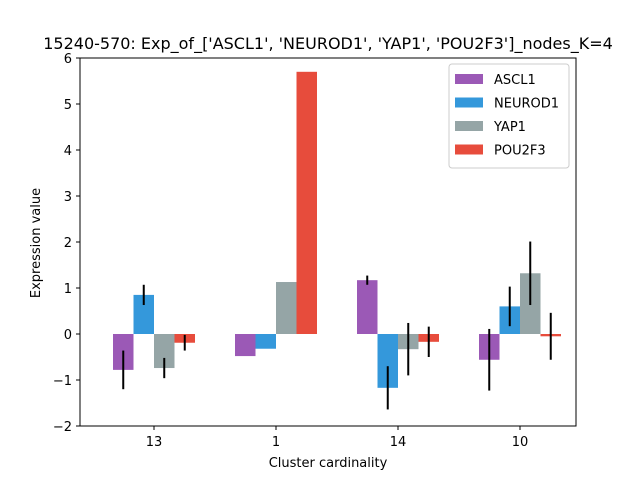 This screenshot has height=480, width=640. What do you see at coordinates (68, 197) in the screenshot?
I see `y-tick-label: 3` at bounding box center [68, 197].